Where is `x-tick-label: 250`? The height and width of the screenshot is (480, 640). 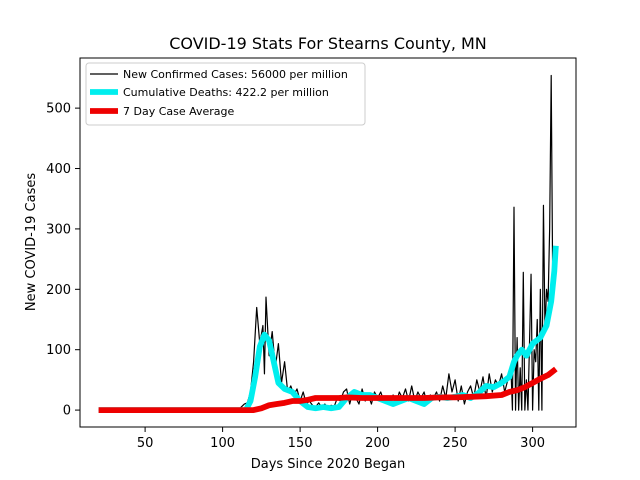
x-tick-label: 250 is located at coordinates (455, 443).